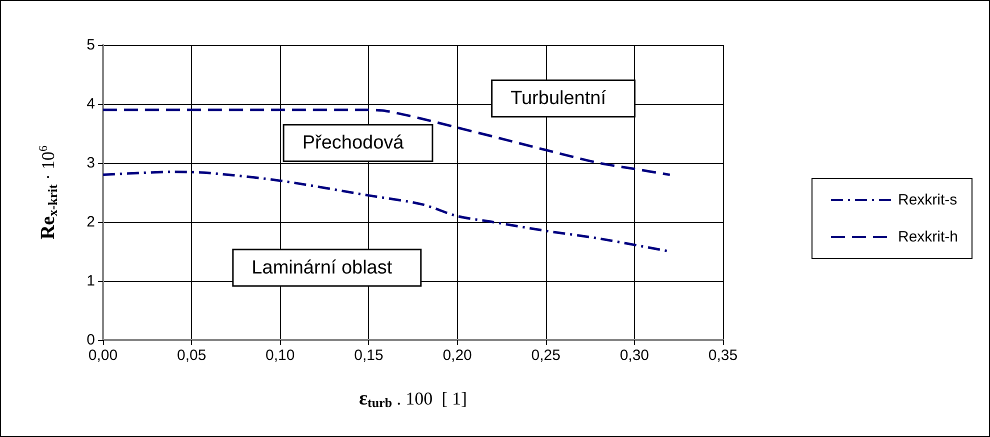 The width and height of the screenshot is (990, 437). I want to click on y-tick-label: 2, so click(90, 222).